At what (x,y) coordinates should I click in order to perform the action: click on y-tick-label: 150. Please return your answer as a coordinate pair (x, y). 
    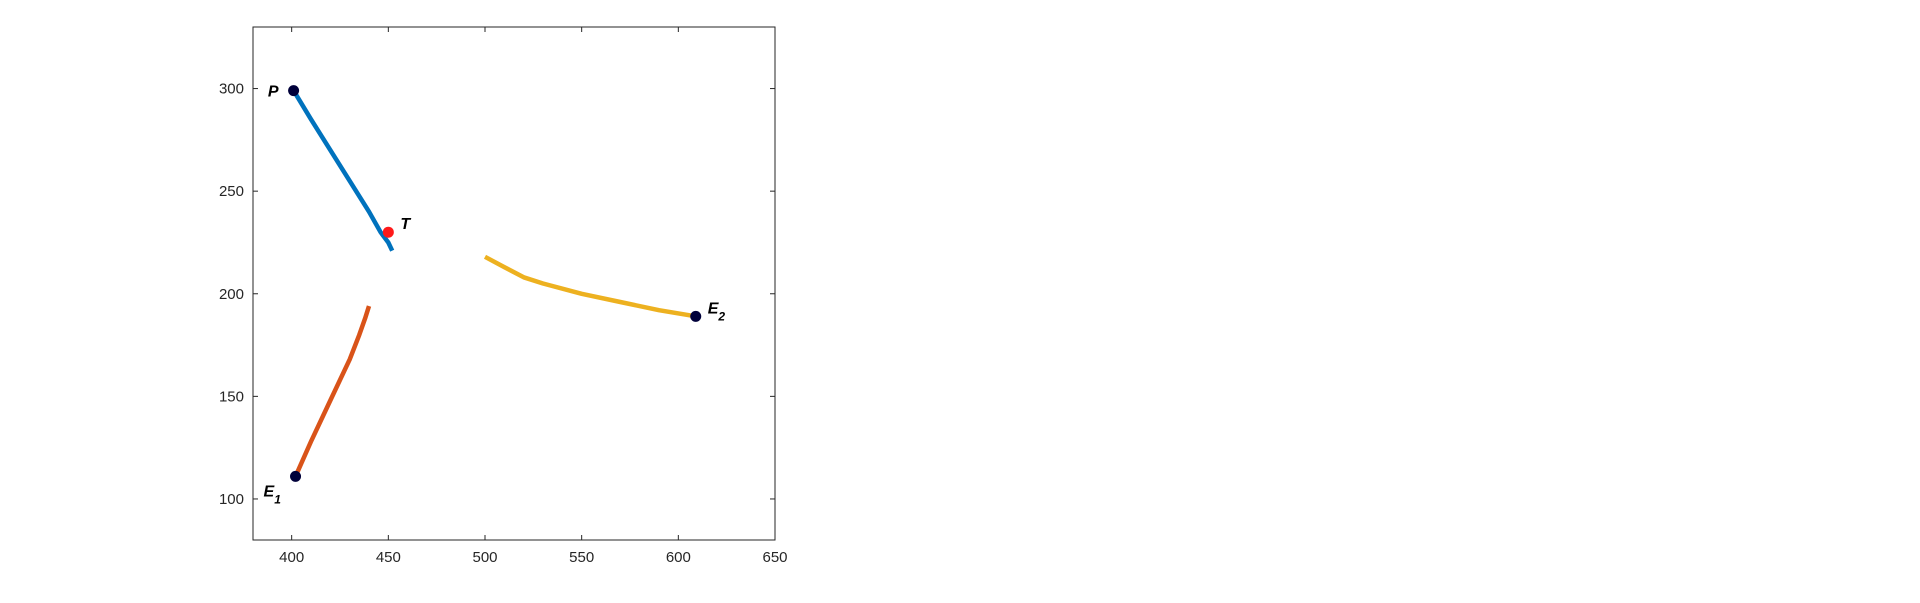
    Looking at the image, I should click on (231, 396).